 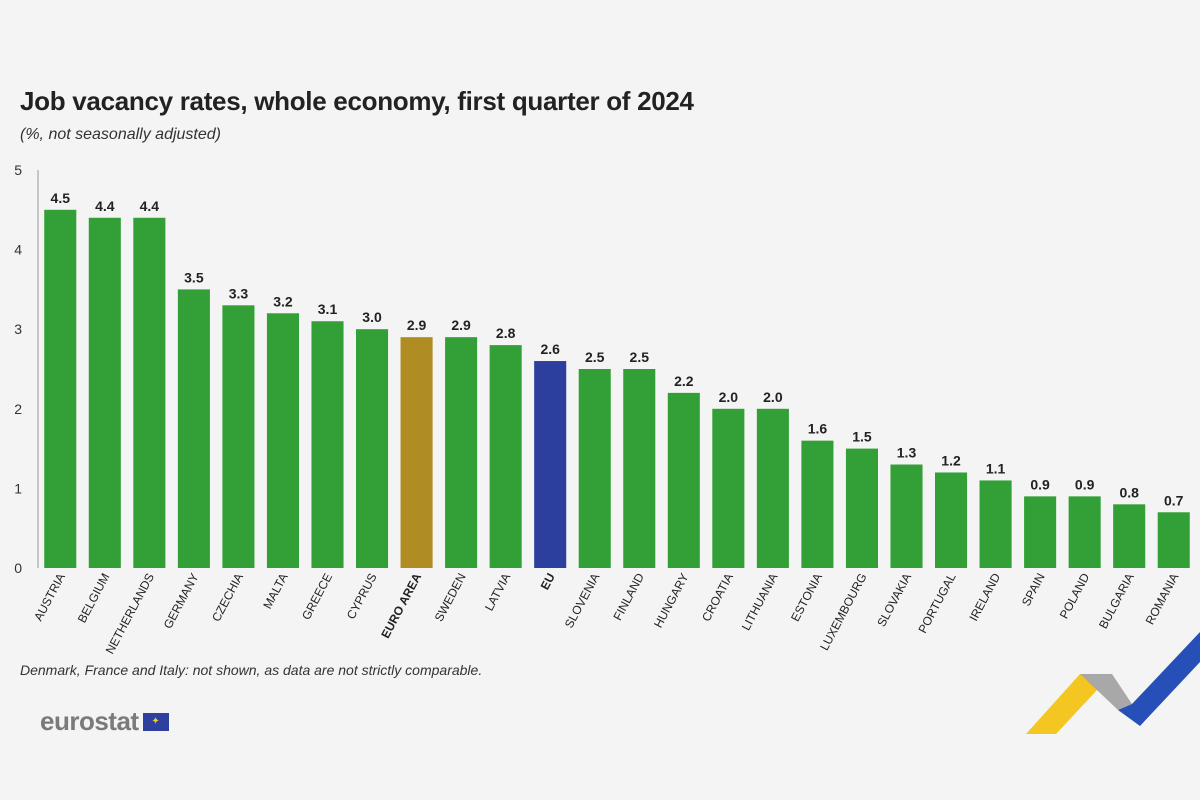 I want to click on decorative-ribbon-icon, so click(x=1113, y=683).